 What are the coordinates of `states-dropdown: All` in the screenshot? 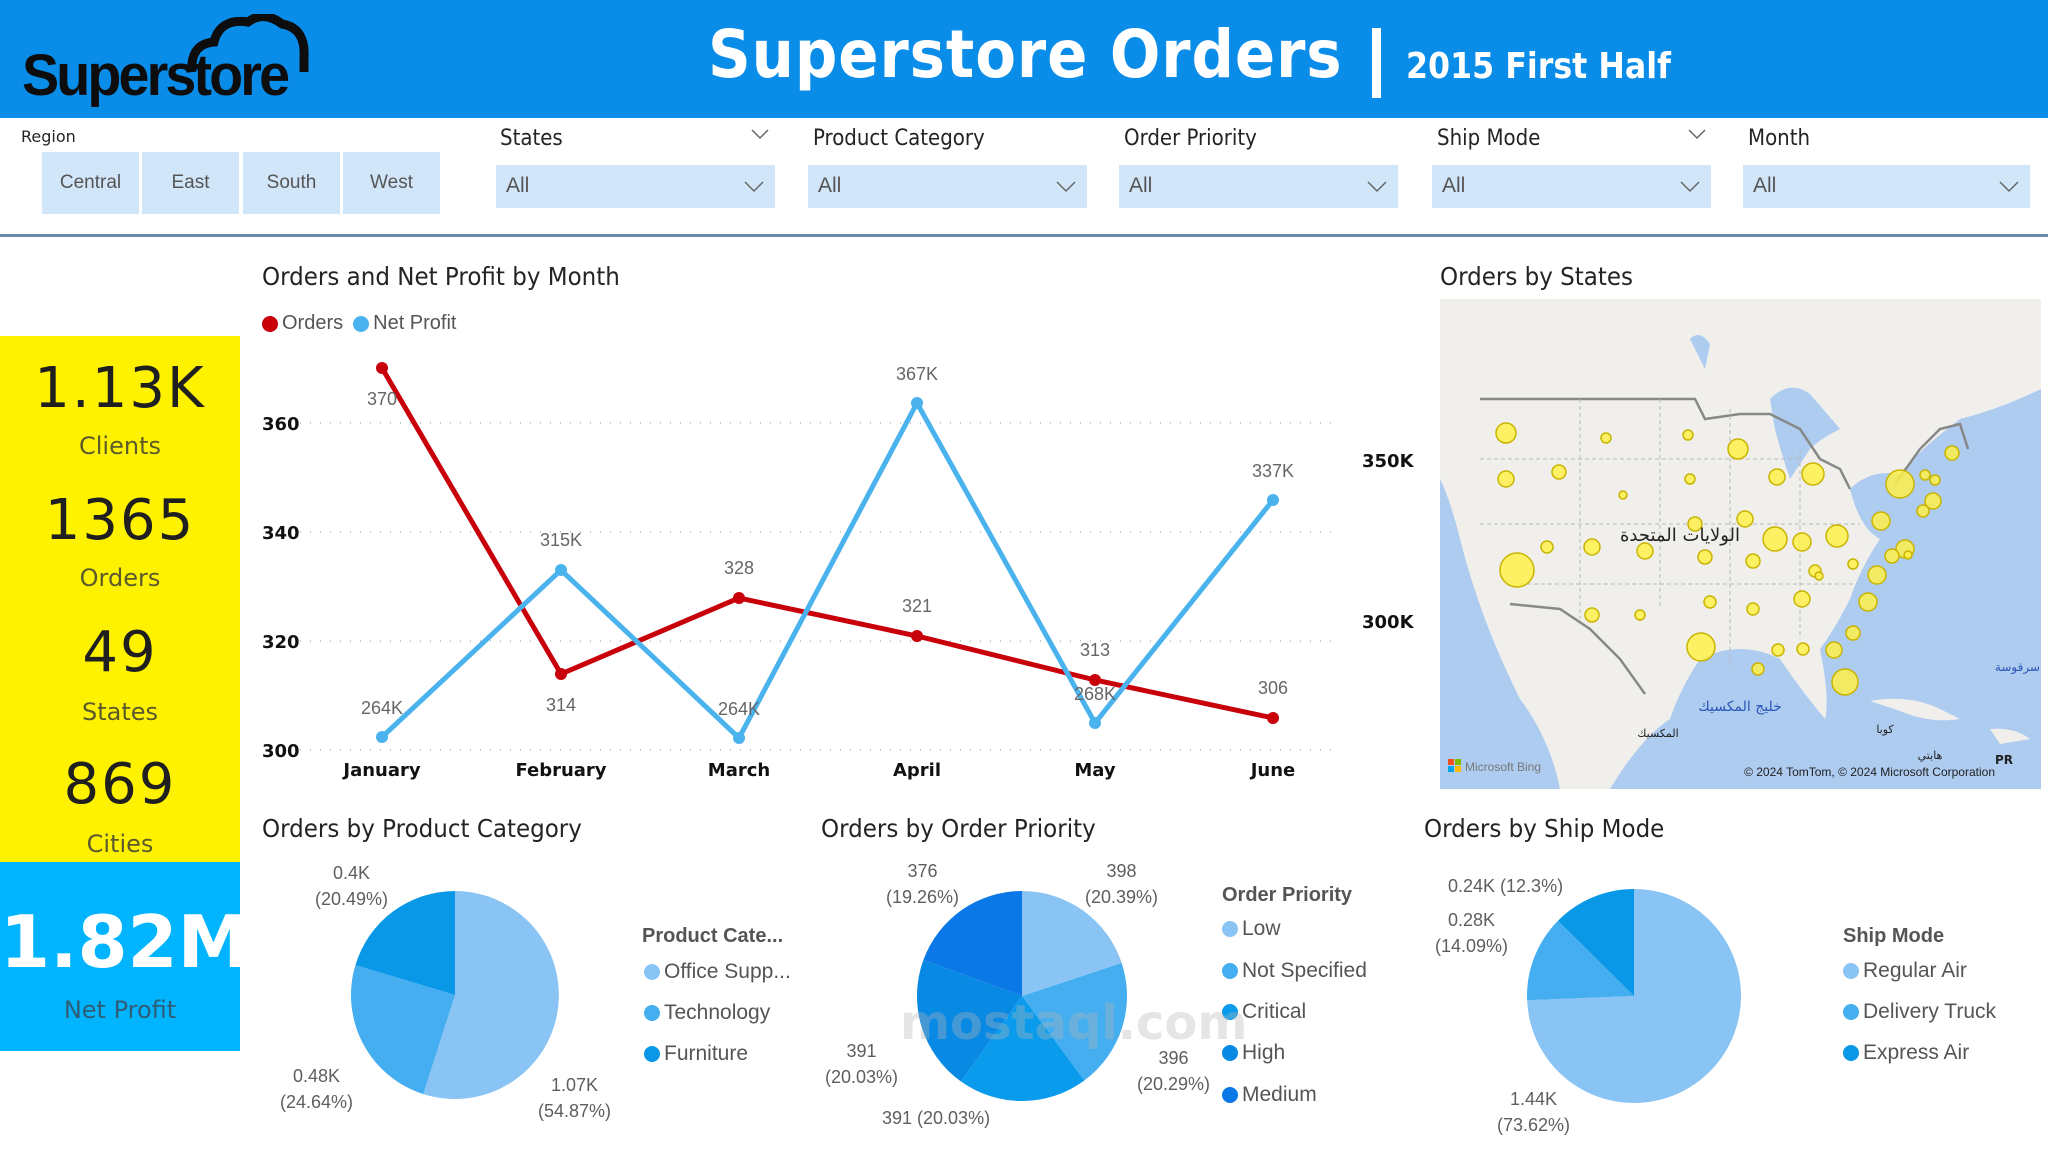 It's located at (635, 186).